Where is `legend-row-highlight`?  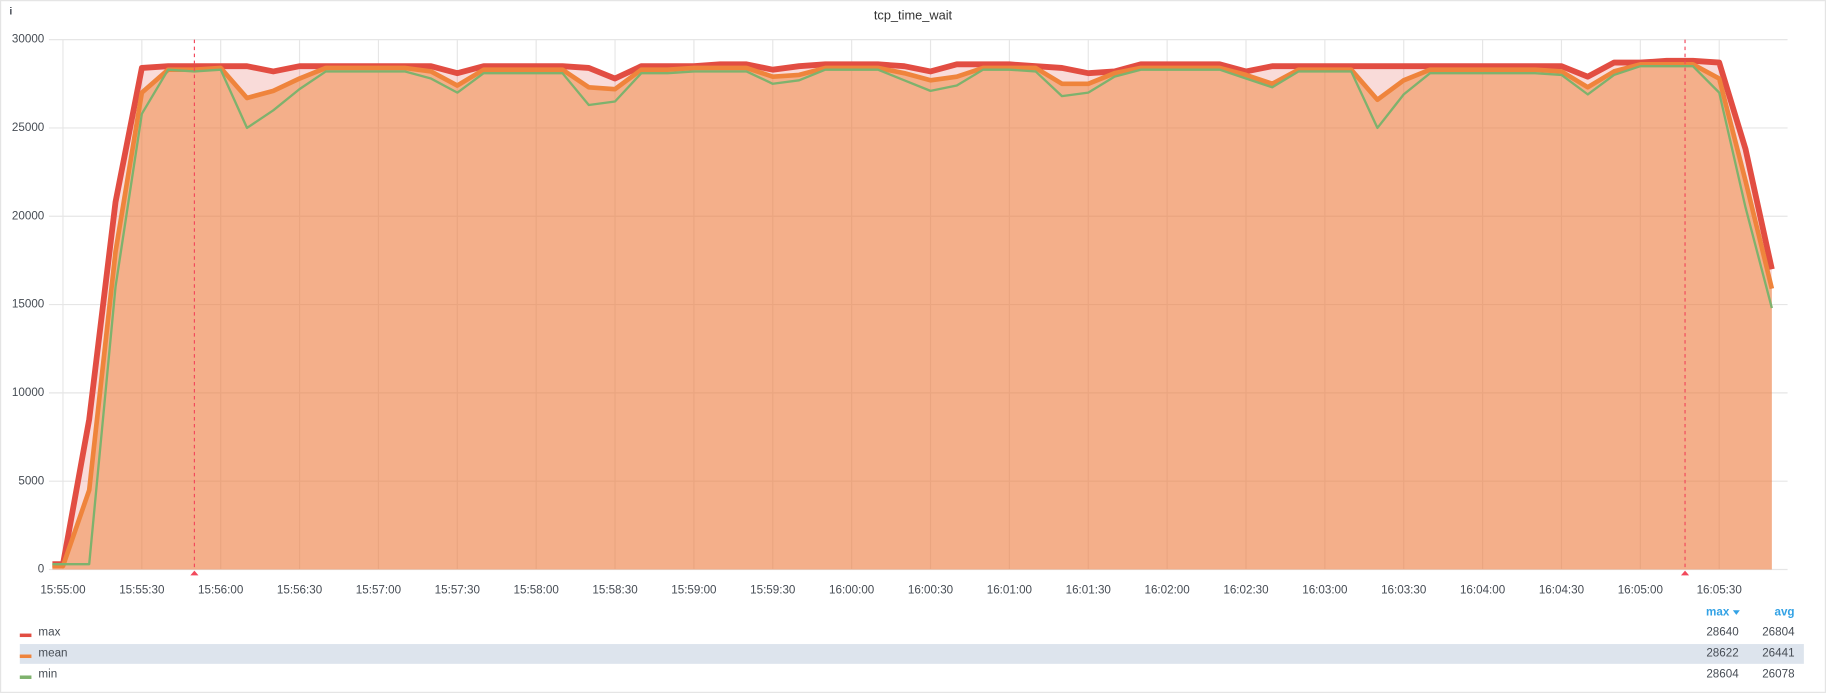 legend-row-highlight is located at coordinates (911, 654).